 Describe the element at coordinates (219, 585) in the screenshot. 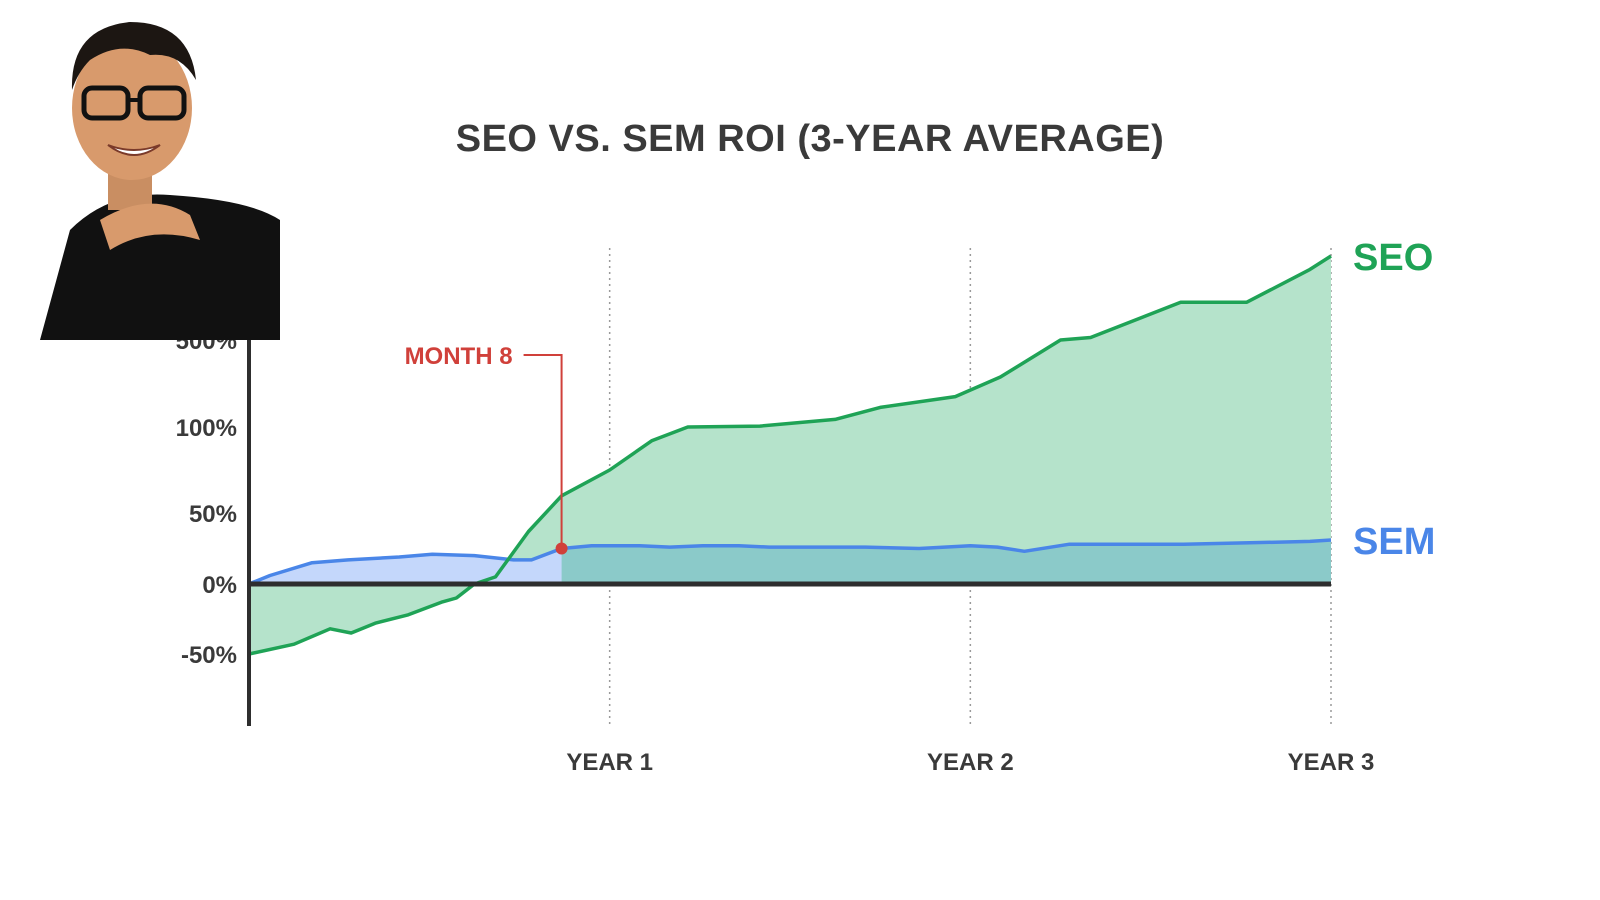

I see `y-tick-label: 0%` at that location.